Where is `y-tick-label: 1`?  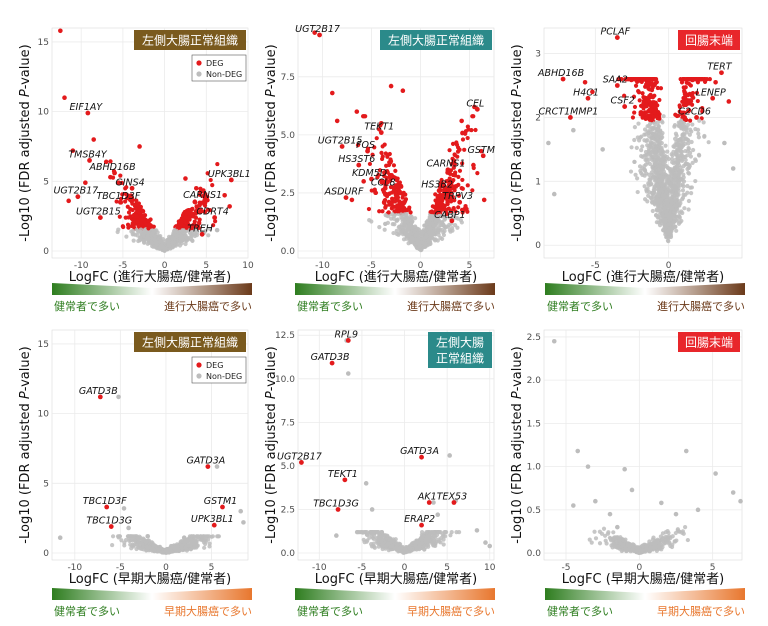 y-tick-label: 1 is located at coordinates (538, 182).